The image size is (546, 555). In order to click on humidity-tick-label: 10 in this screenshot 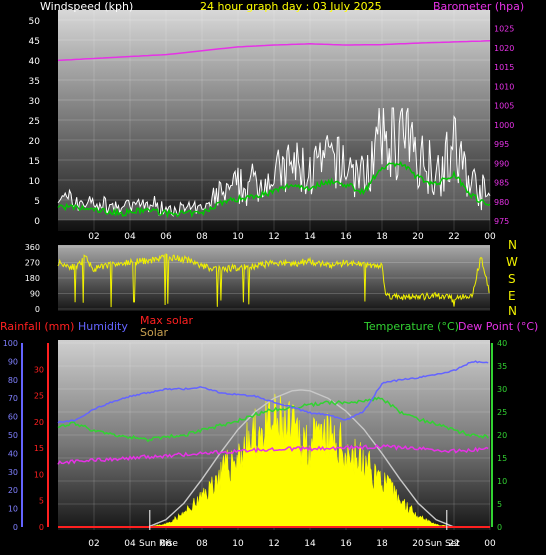, I will do `click(13, 509)`.